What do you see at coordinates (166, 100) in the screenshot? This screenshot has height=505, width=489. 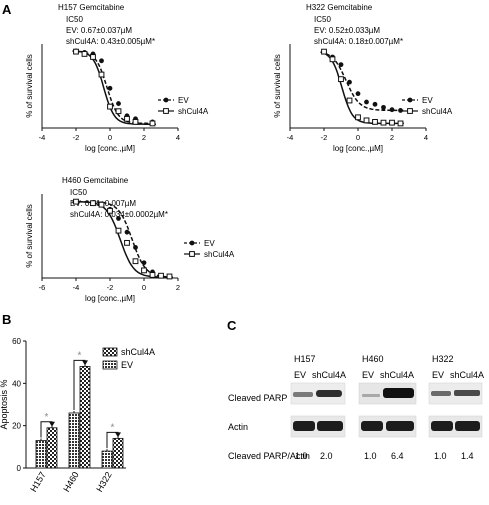 I see `chart-0-legend-marker-ev` at bounding box center [166, 100].